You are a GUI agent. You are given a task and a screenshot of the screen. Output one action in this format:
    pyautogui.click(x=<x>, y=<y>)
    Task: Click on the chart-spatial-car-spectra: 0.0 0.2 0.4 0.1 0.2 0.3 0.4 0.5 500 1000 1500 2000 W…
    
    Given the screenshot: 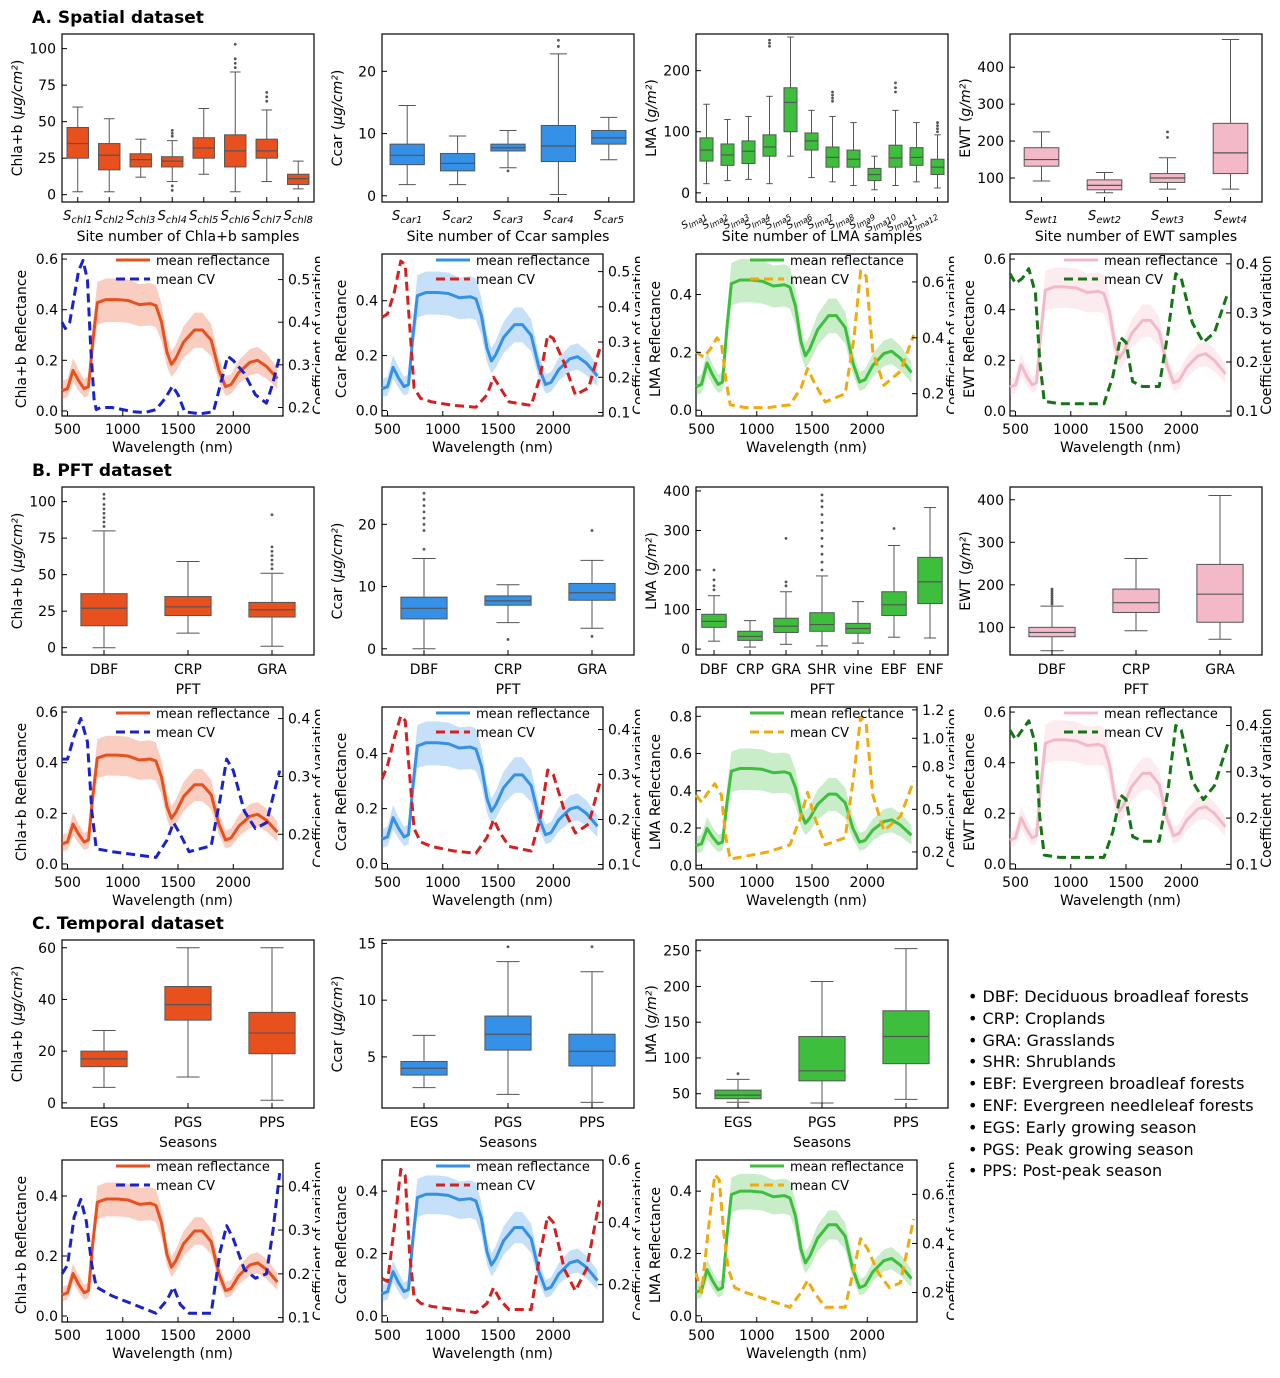 What is the action you would take?
    pyautogui.click(x=487, y=354)
    